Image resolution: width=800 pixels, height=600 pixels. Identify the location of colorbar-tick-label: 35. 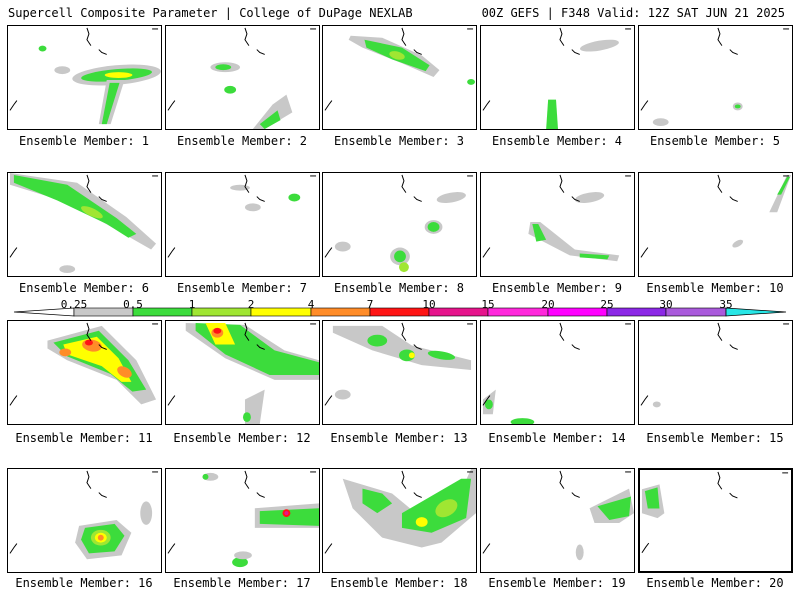
(726, 304).